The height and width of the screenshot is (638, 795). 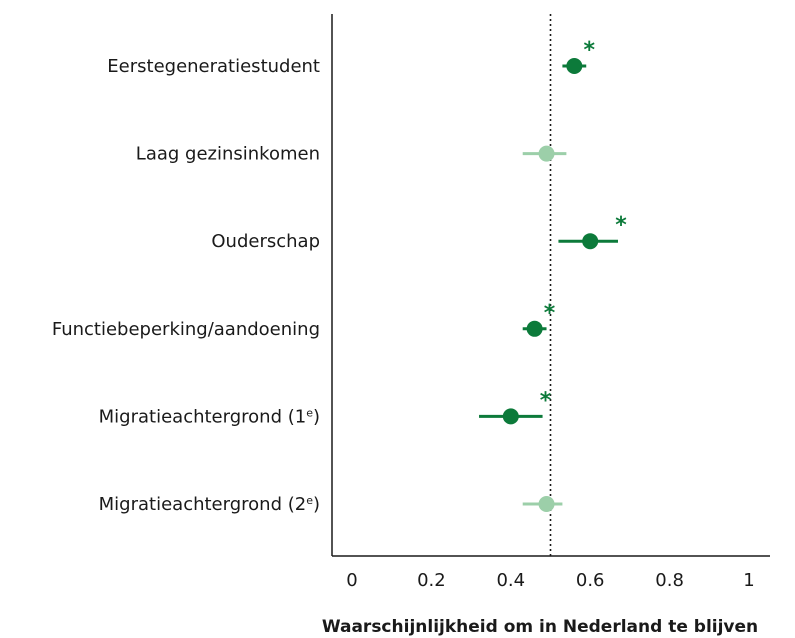 What do you see at coordinates (209, 417) in the screenshot?
I see `category-label: Migratieachtergrond (1e)` at bounding box center [209, 417].